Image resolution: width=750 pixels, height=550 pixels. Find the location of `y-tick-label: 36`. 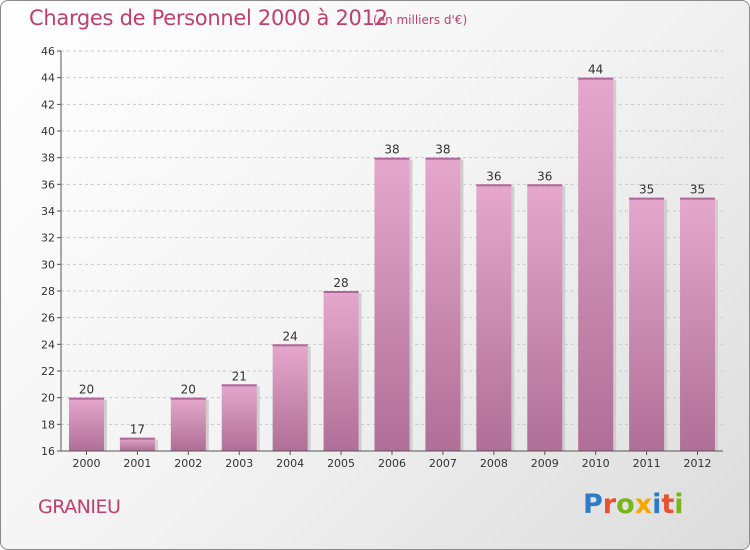

y-tick-label: 36 is located at coordinates (48, 184).